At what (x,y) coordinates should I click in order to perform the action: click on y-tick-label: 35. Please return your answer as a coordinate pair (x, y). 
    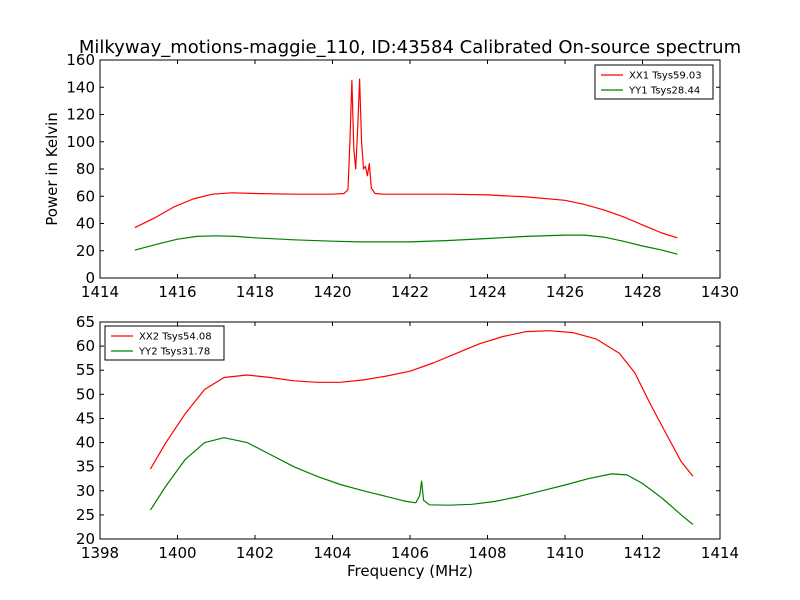
    Looking at the image, I should click on (85, 467).